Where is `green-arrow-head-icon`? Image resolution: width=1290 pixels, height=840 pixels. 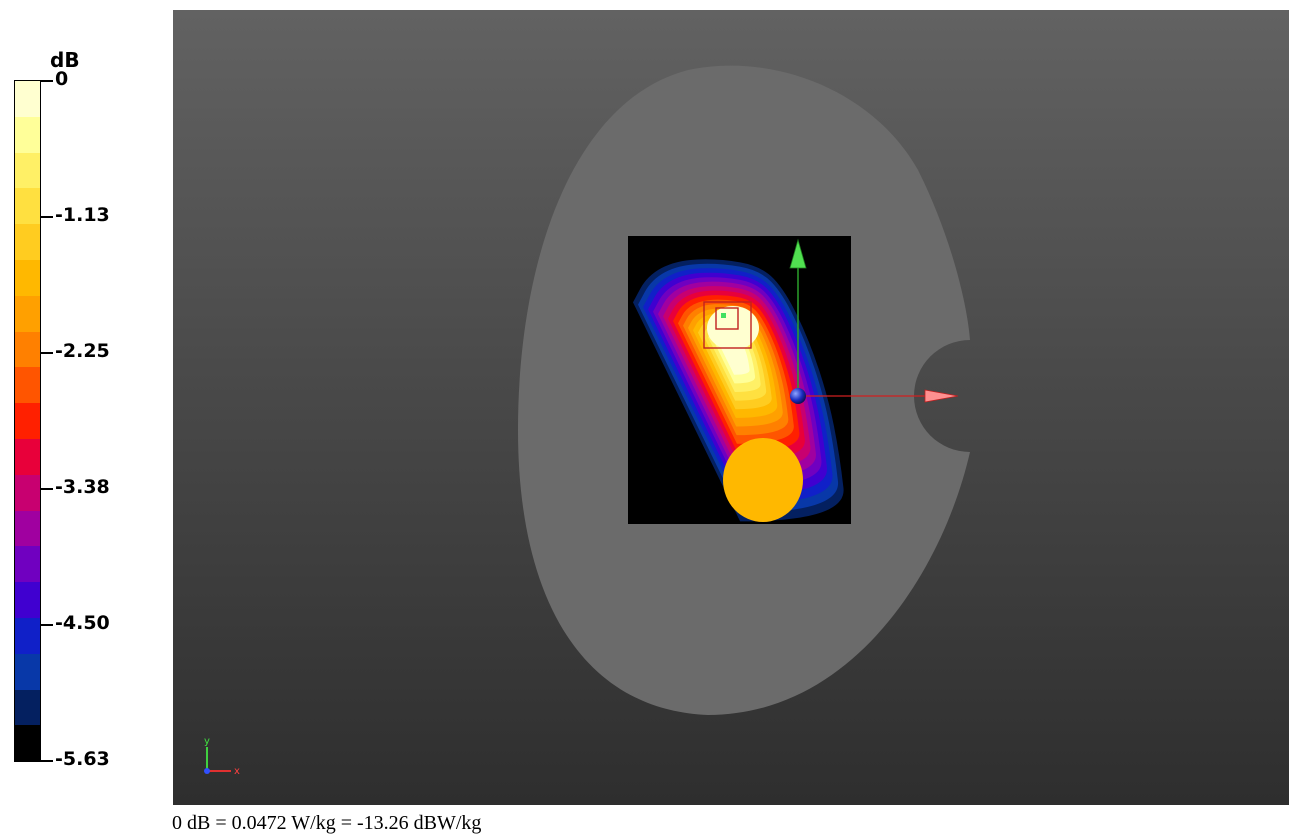
green-arrow-head-icon is located at coordinates (798, 253).